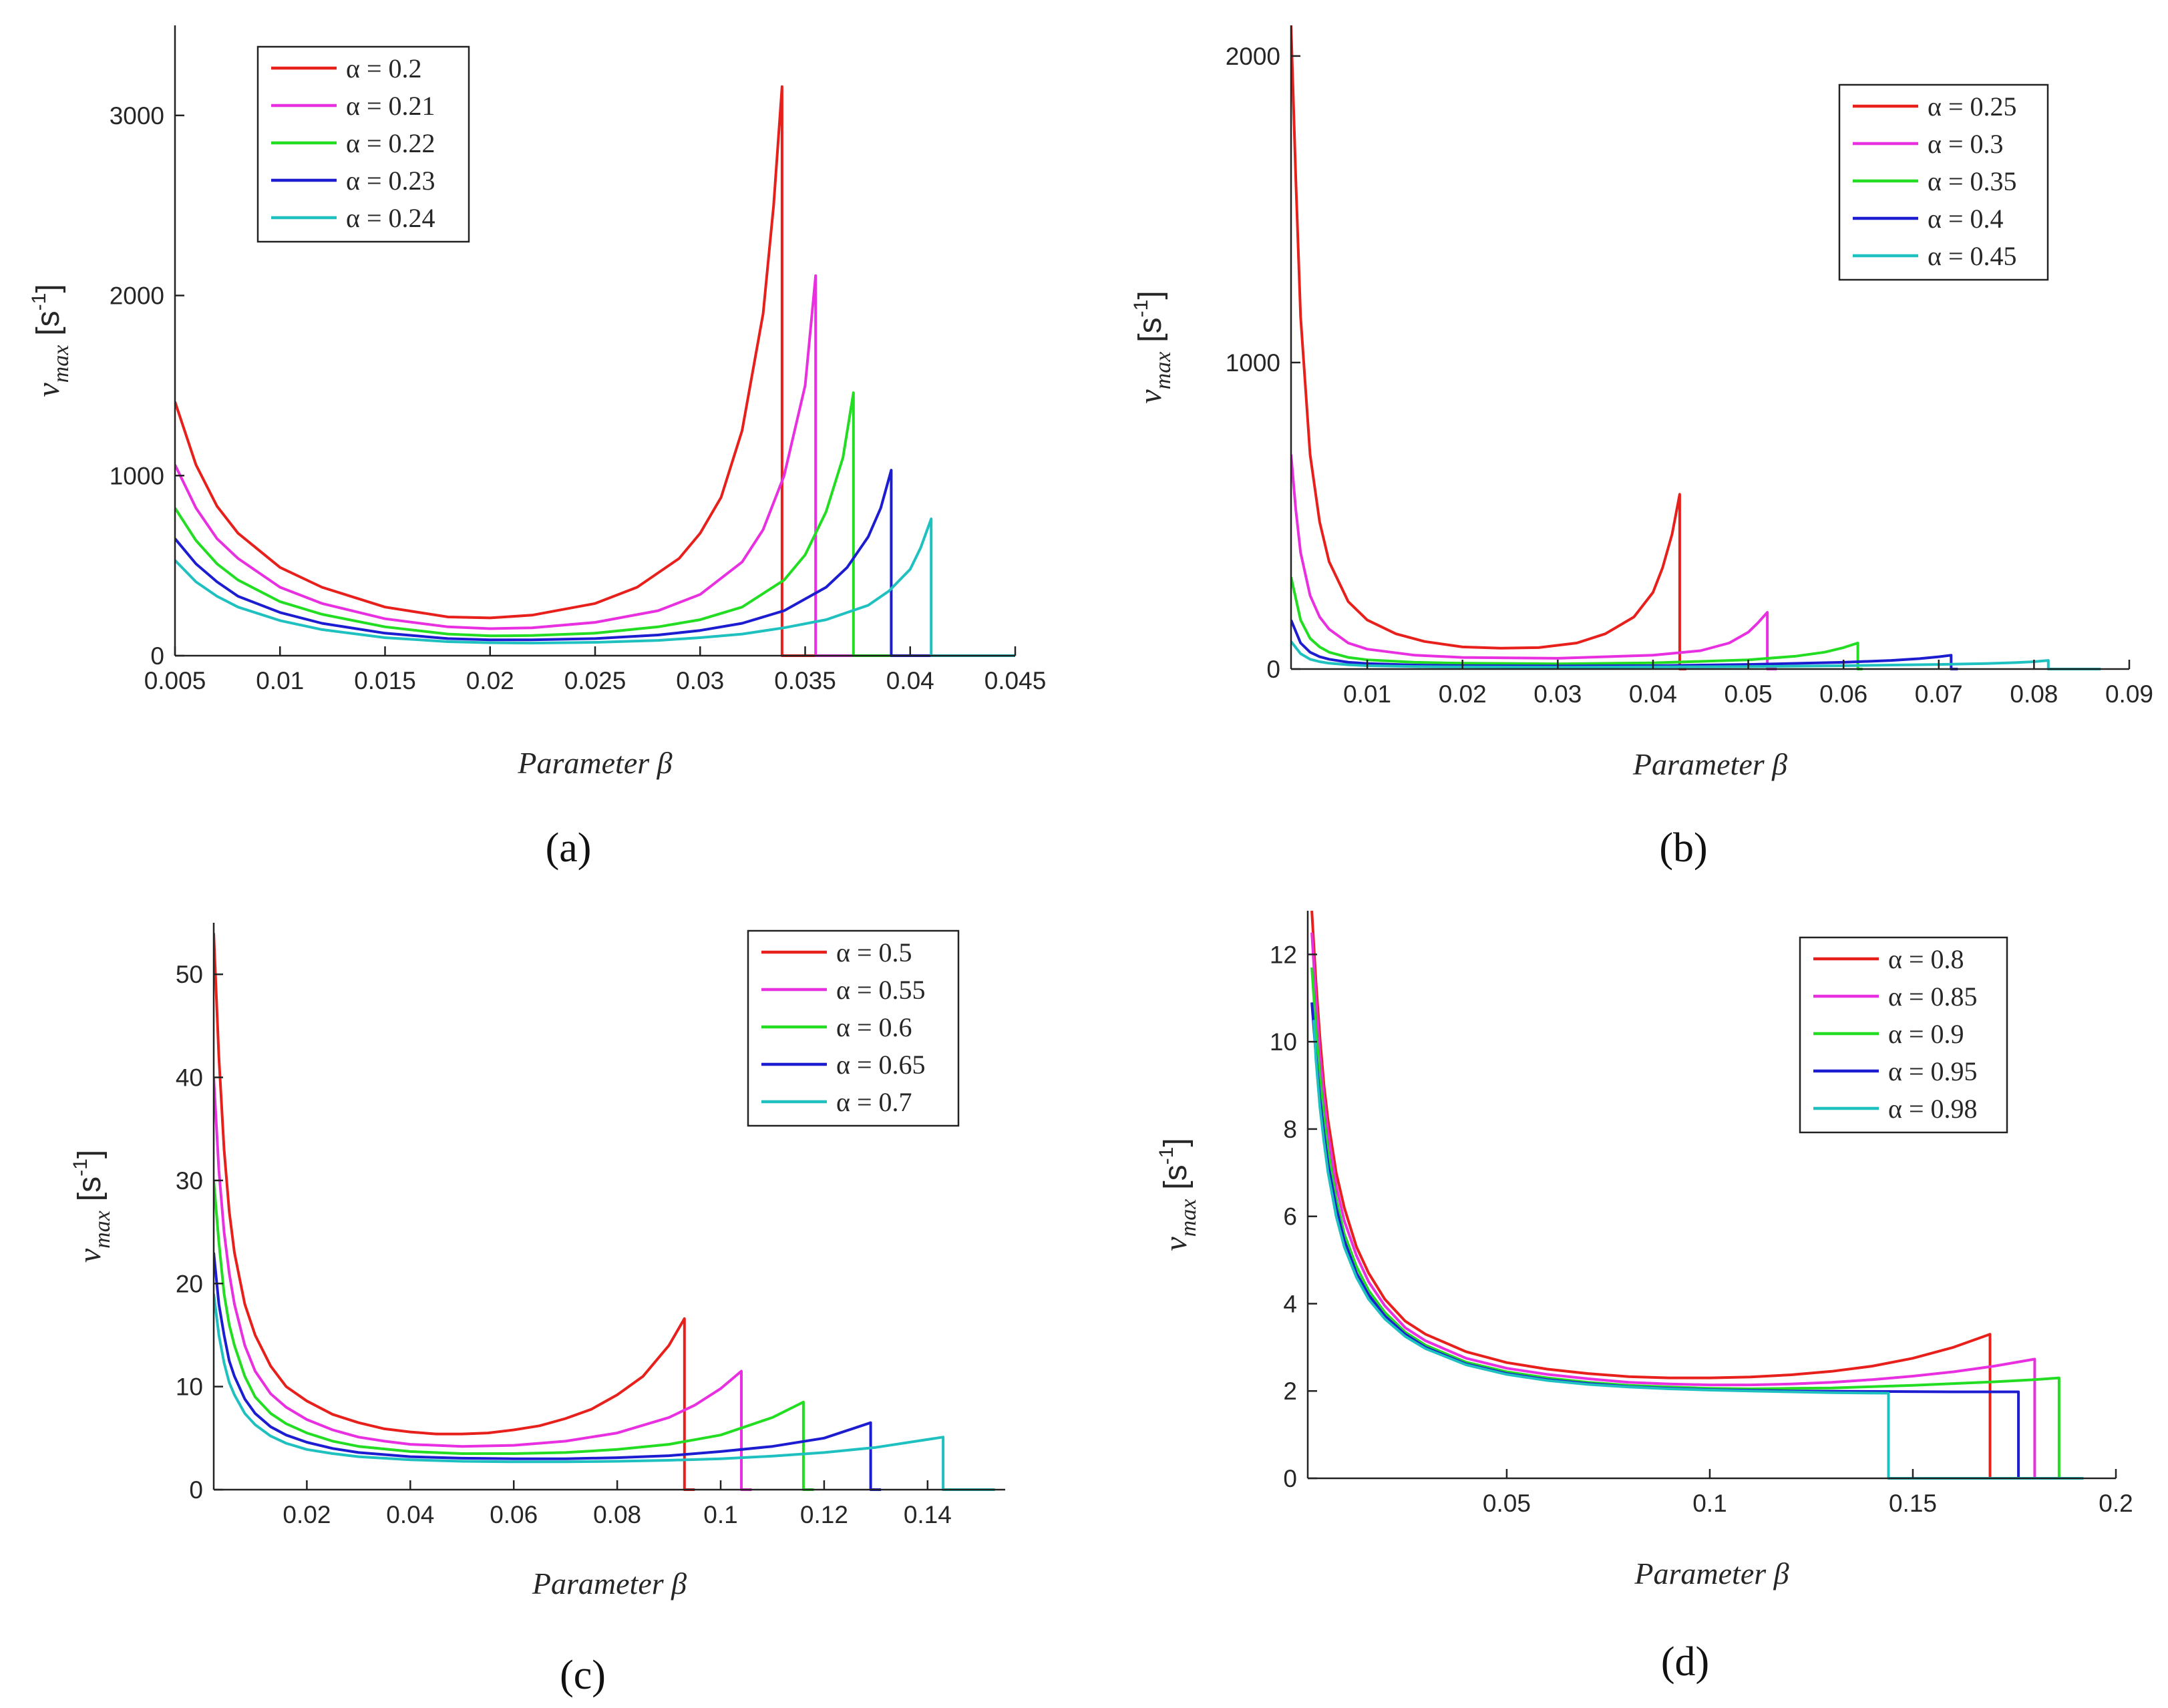  What do you see at coordinates (1933, 1109) in the screenshot?
I see `legend-entry: α = 0.98` at bounding box center [1933, 1109].